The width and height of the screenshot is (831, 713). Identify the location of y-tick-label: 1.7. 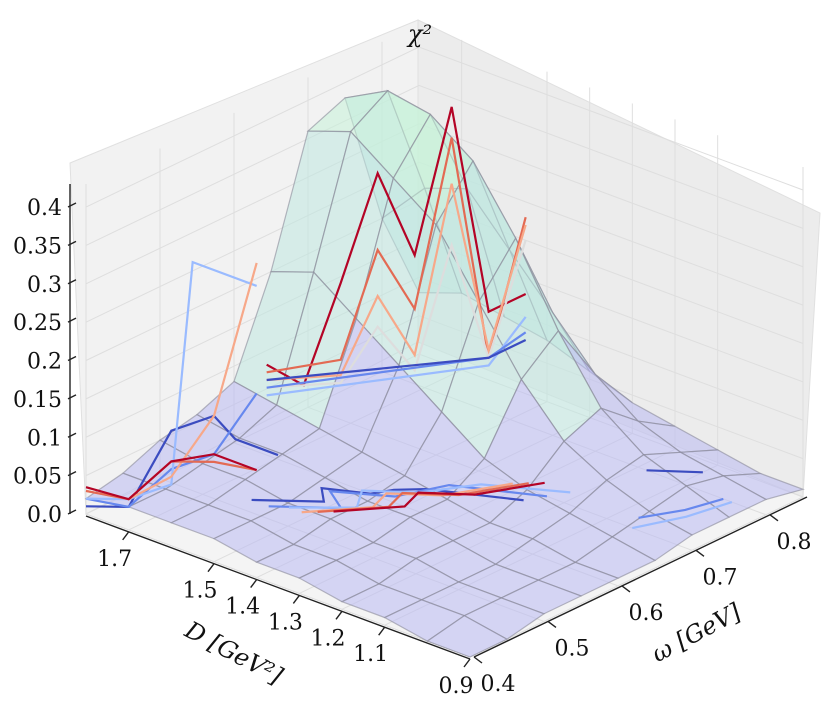
(114, 559).